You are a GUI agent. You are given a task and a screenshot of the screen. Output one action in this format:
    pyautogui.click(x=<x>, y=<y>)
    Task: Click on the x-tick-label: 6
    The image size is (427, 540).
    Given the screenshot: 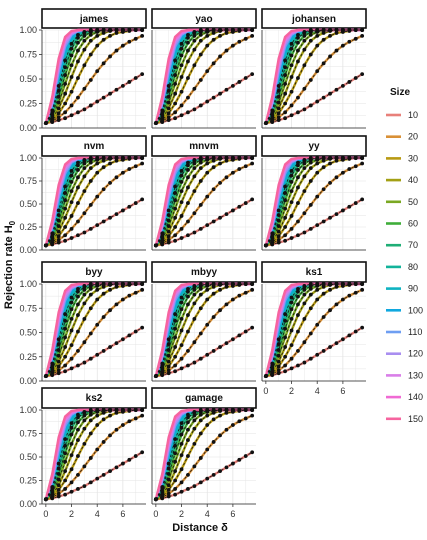 What is the action you would take?
    pyautogui.click(x=232, y=514)
    